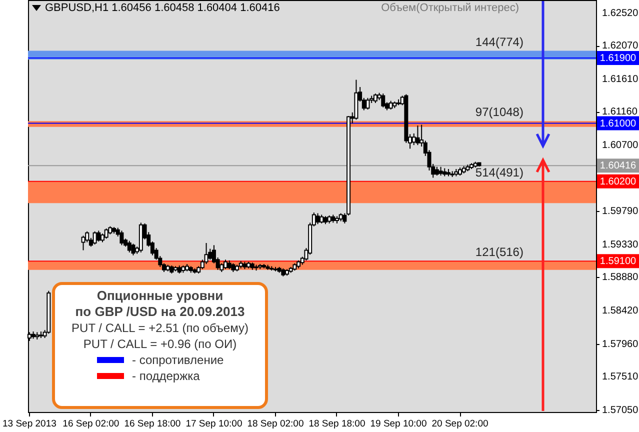 The image size is (639, 432). Describe the element at coordinates (29, 424) in the screenshot. I see `x-tick-label: 13 Sep 2013` at that location.